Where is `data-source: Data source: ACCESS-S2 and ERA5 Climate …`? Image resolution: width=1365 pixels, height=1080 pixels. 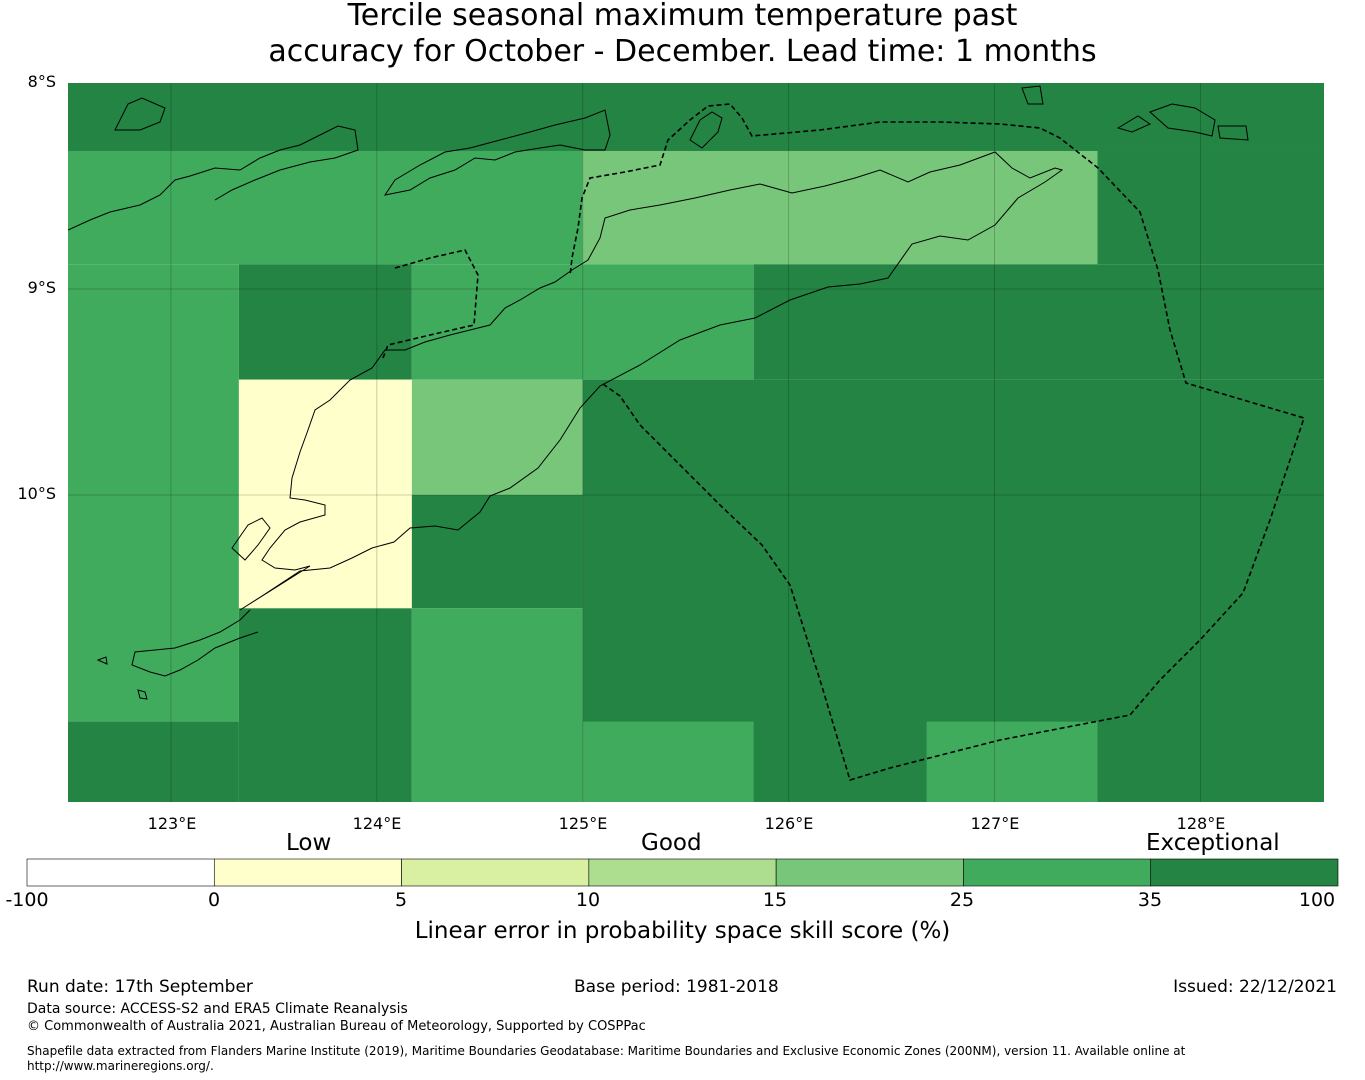
data-source: Data source: ACCESS-S2 and ERA5 Climate … is located at coordinates (217, 1009).